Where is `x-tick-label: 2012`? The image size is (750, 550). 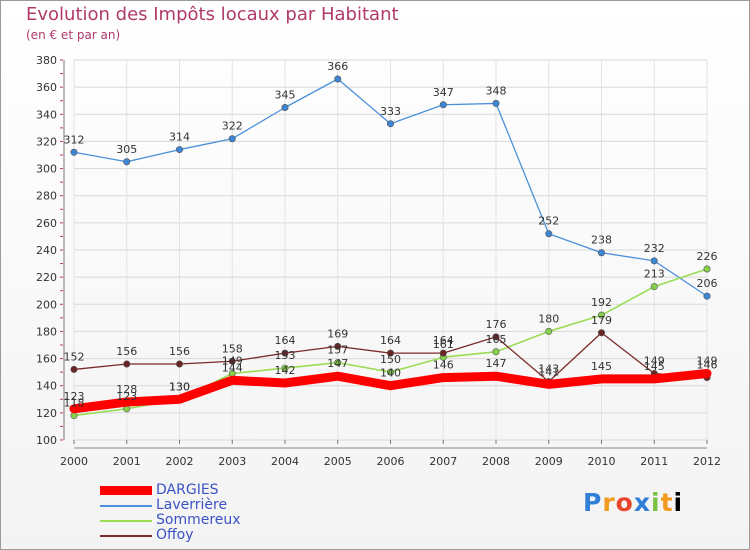
x-tick-label: 2012 is located at coordinates (707, 461).